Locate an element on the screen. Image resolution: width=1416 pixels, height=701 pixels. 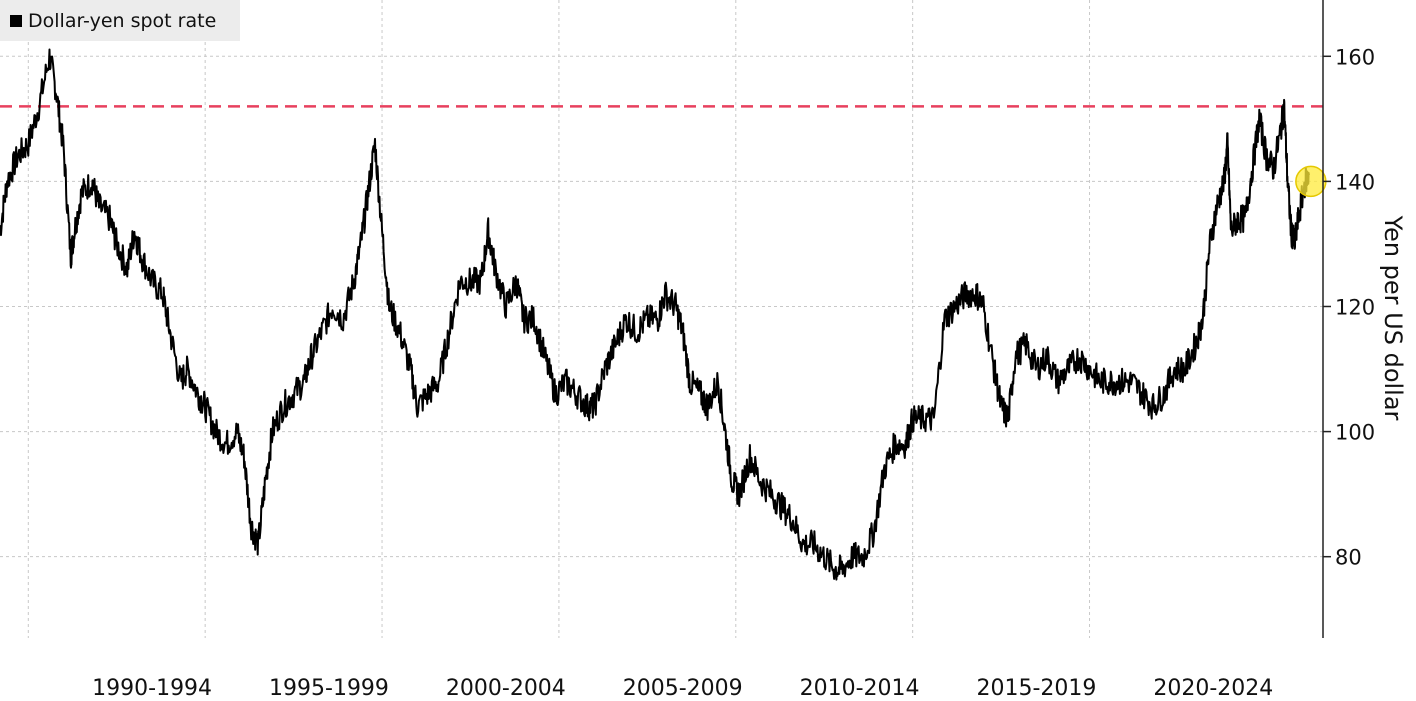
legend: Dollar-yen spot rate is located at coordinates (120, 20).